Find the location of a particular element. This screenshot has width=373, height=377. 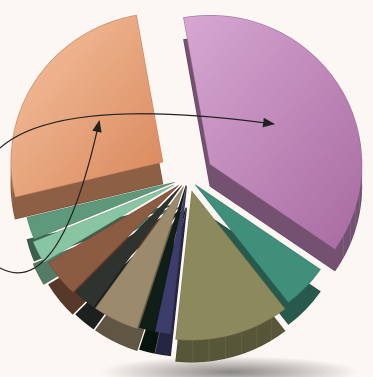

pie-slice-charcoal is located at coordinates (128, 246).